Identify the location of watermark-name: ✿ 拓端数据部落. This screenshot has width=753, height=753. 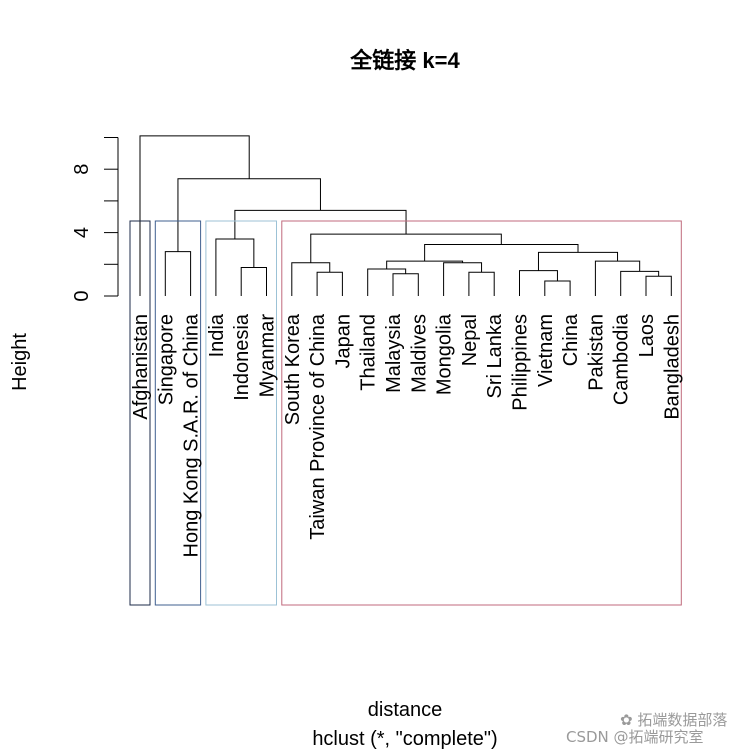
(673, 719).